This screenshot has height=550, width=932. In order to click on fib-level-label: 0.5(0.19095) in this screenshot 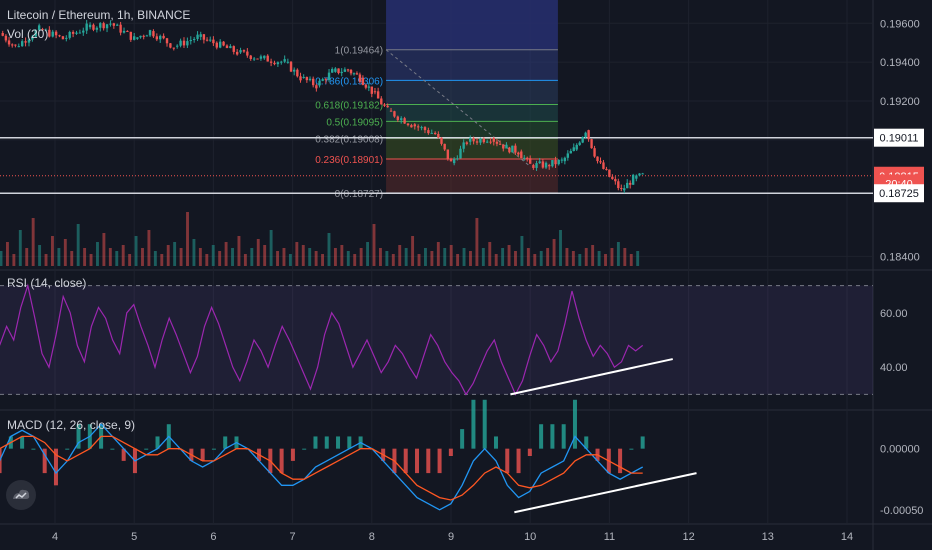, I will do `click(354, 122)`.